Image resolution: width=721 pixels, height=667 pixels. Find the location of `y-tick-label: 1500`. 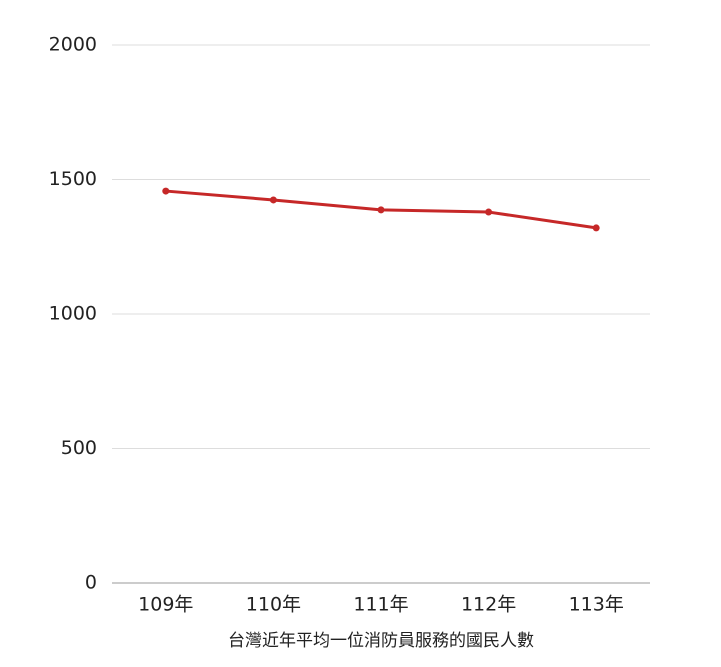

y-tick-label: 1500 is located at coordinates (73, 179).